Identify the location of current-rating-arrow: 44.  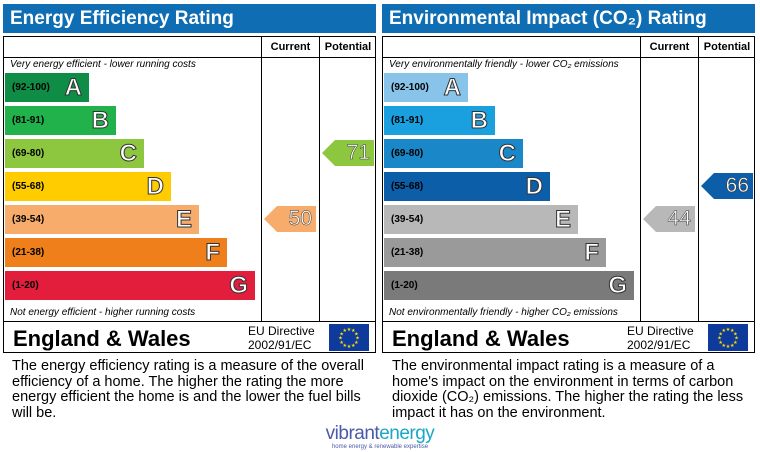
(669, 219).